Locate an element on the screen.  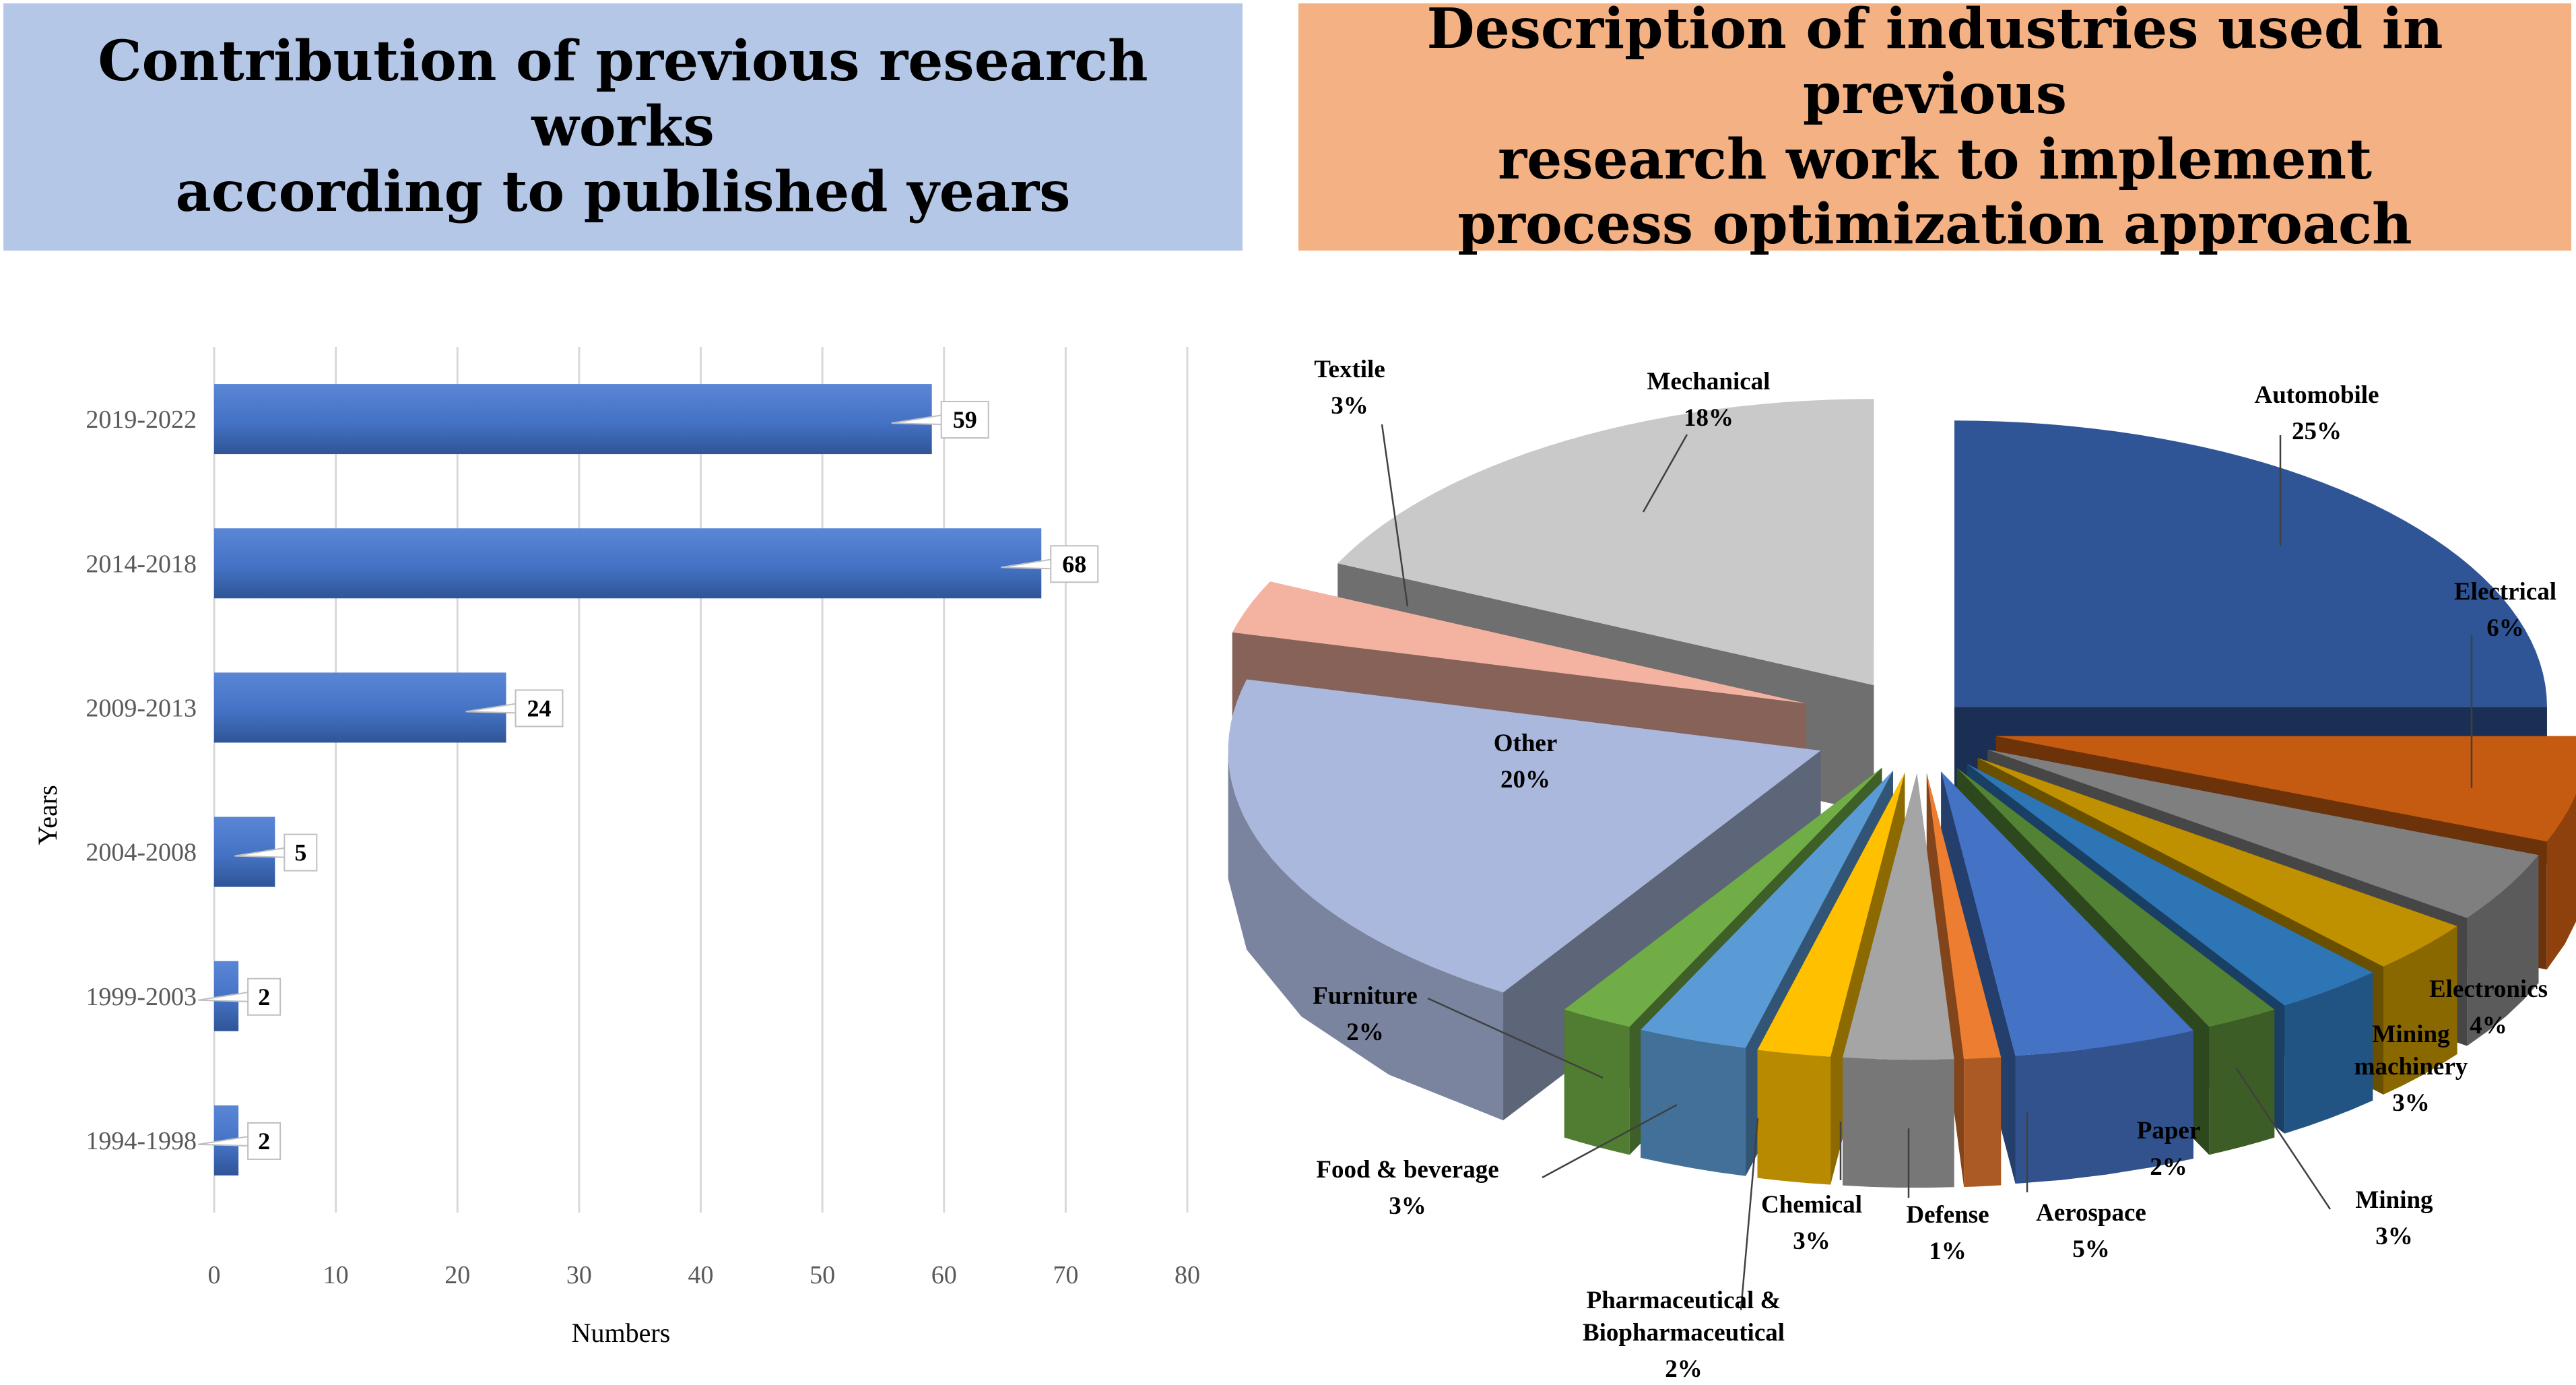
y-tick-label: 2009-2013 is located at coordinates (141, 708).